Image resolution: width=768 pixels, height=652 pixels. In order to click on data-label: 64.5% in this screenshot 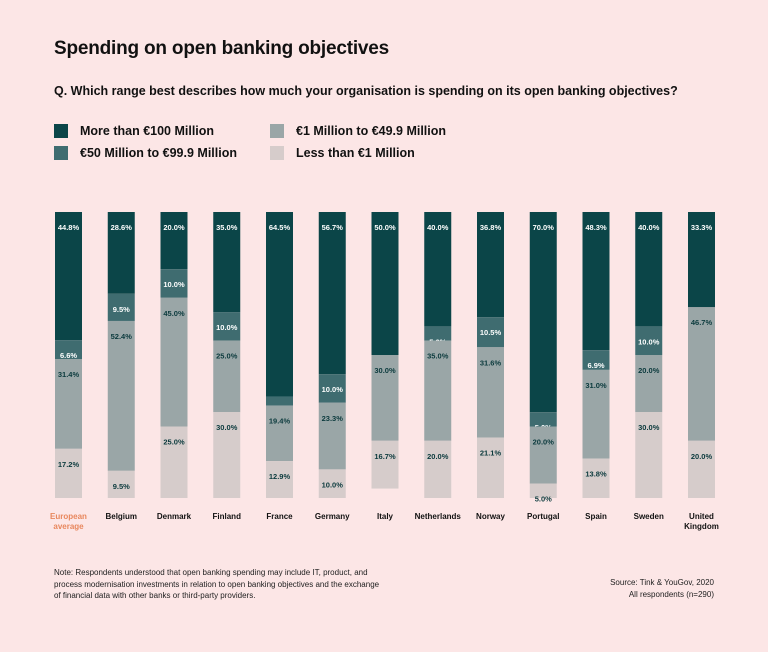, I will do `click(280, 227)`.